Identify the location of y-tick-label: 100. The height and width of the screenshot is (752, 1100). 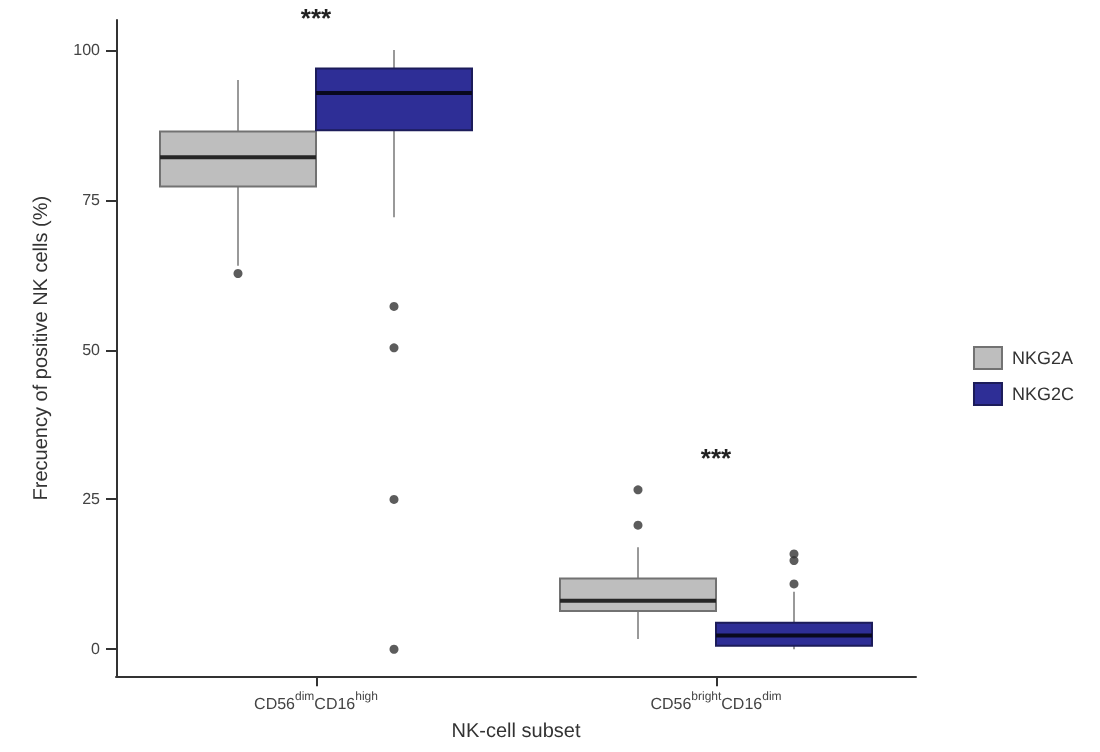
(87, 49).